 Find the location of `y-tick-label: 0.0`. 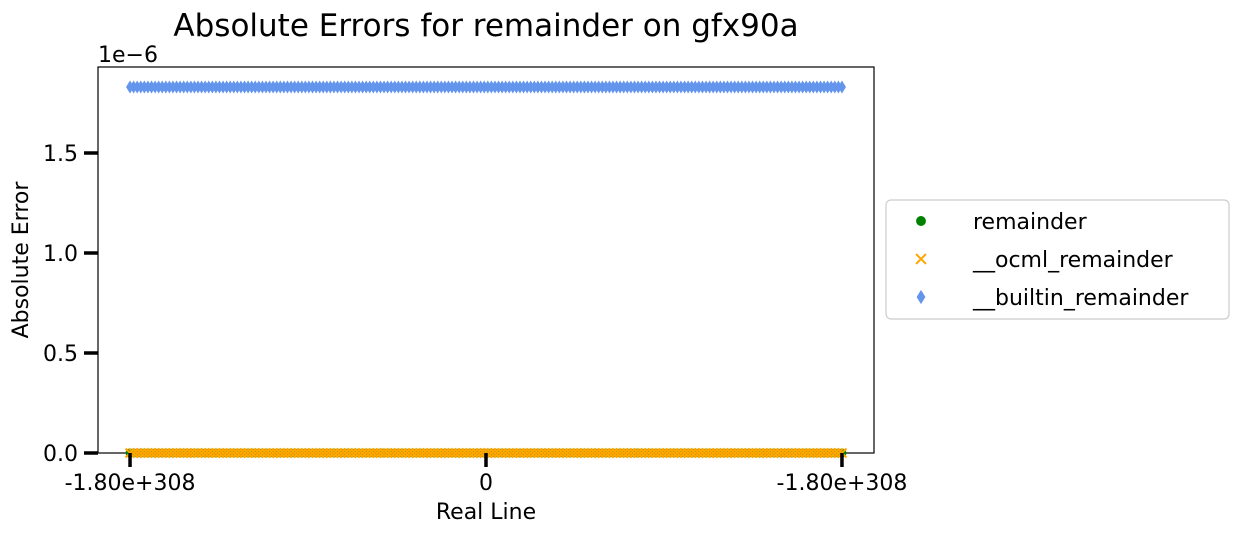

y-tick-label: 0.0 is located at coordinates (60, 454).